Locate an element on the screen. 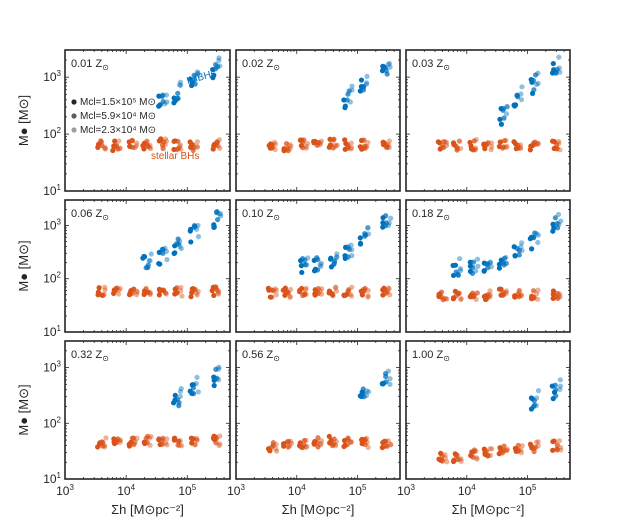  panel-8: 10³ 10⁴ 10⁵ 0.56 Z⊙ is located at coordinates (314, 419).